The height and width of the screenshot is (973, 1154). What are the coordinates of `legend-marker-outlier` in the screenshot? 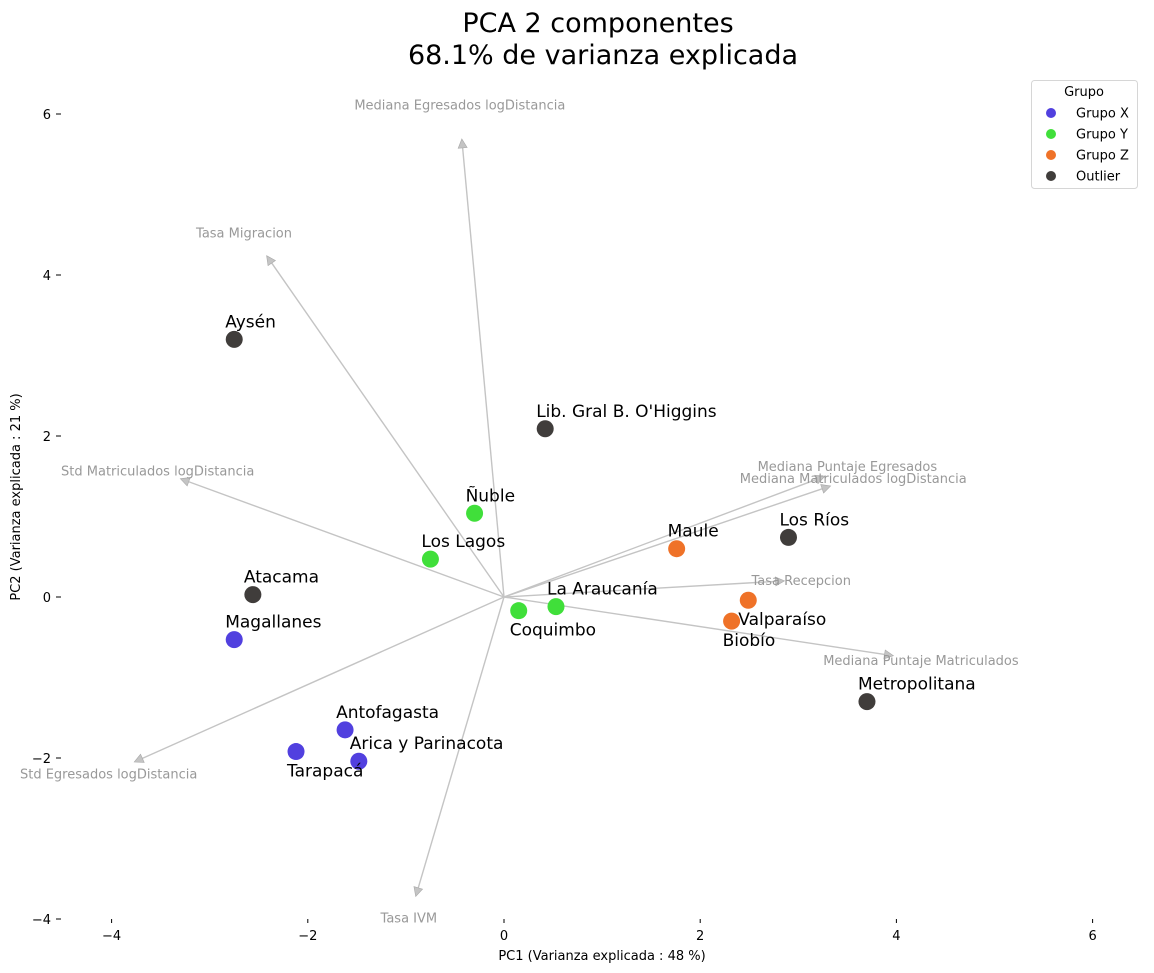 It's located at (1051, 176).